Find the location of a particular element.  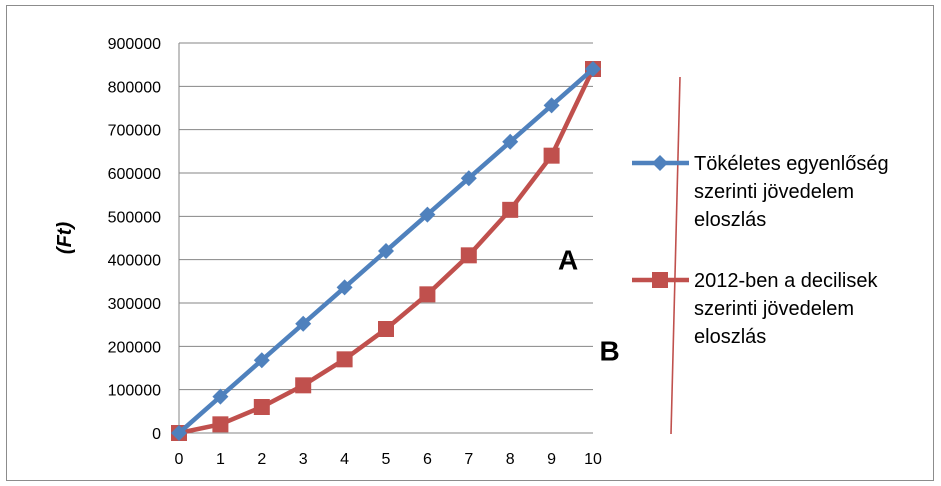

annotation-label: A is located at coordinates (568, 260).